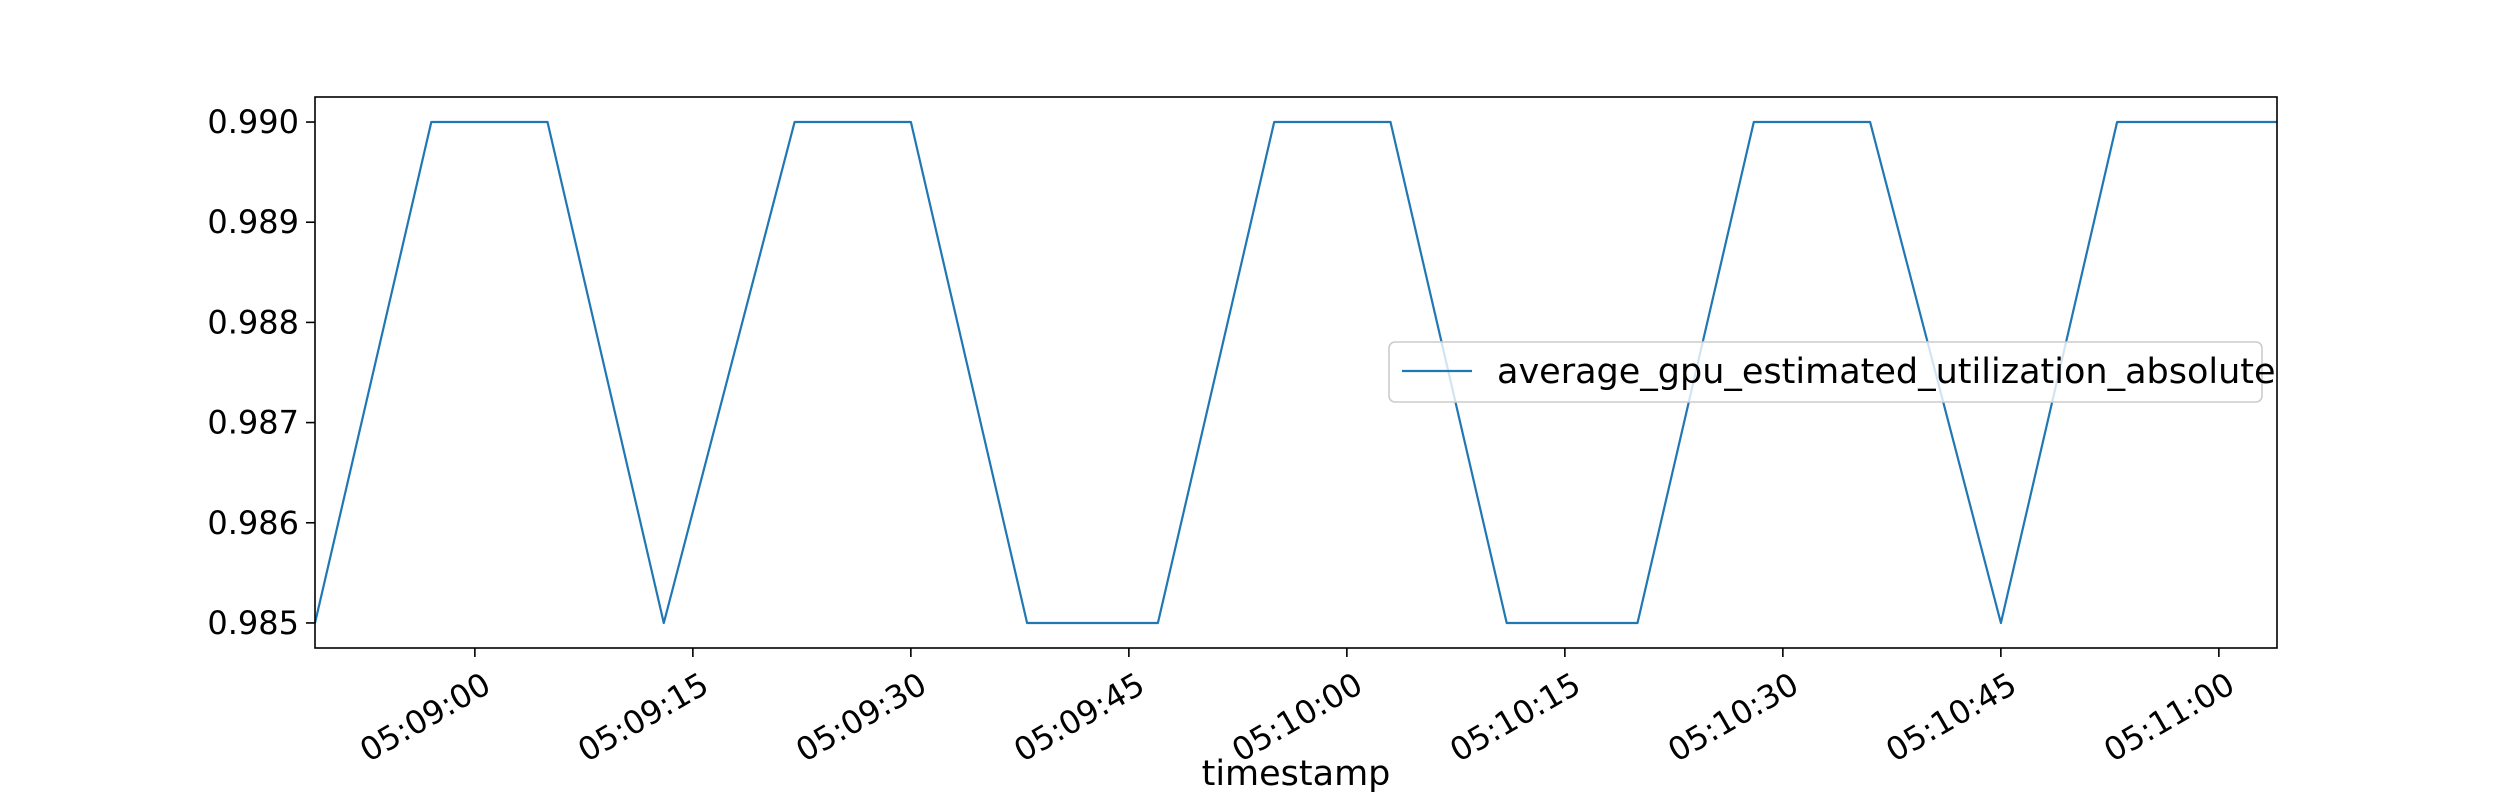 This screenshot has width=2500, height=800. What do you see at coordinates (253, 423) in the screenshot?
I see `y-tick-label: 0.987` at bounding box center [253, 423].